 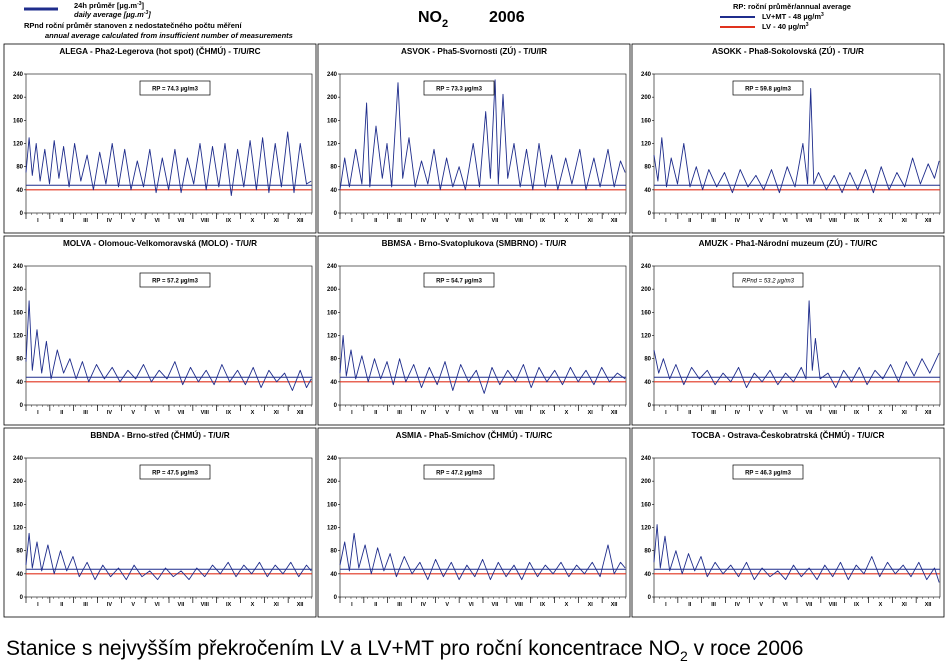 I want to click on legend-rp: RP: roční průměr/annual average, so click(x=792, y=6).